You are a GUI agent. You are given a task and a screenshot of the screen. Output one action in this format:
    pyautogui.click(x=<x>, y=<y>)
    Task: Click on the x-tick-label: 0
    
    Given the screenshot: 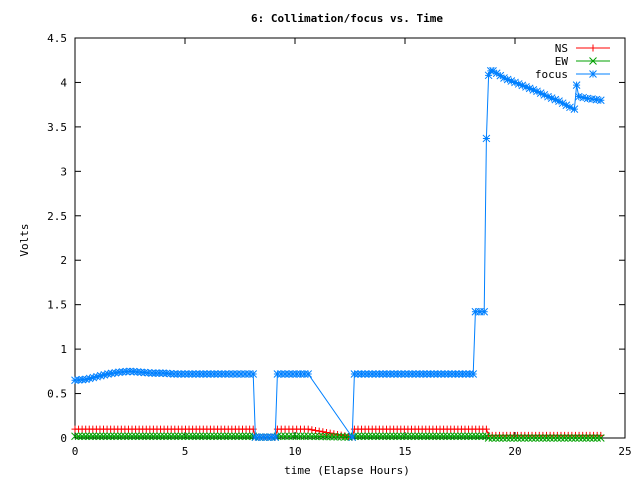 What is the action you would take?
    pyautogui.click(x=75, y=451)
    